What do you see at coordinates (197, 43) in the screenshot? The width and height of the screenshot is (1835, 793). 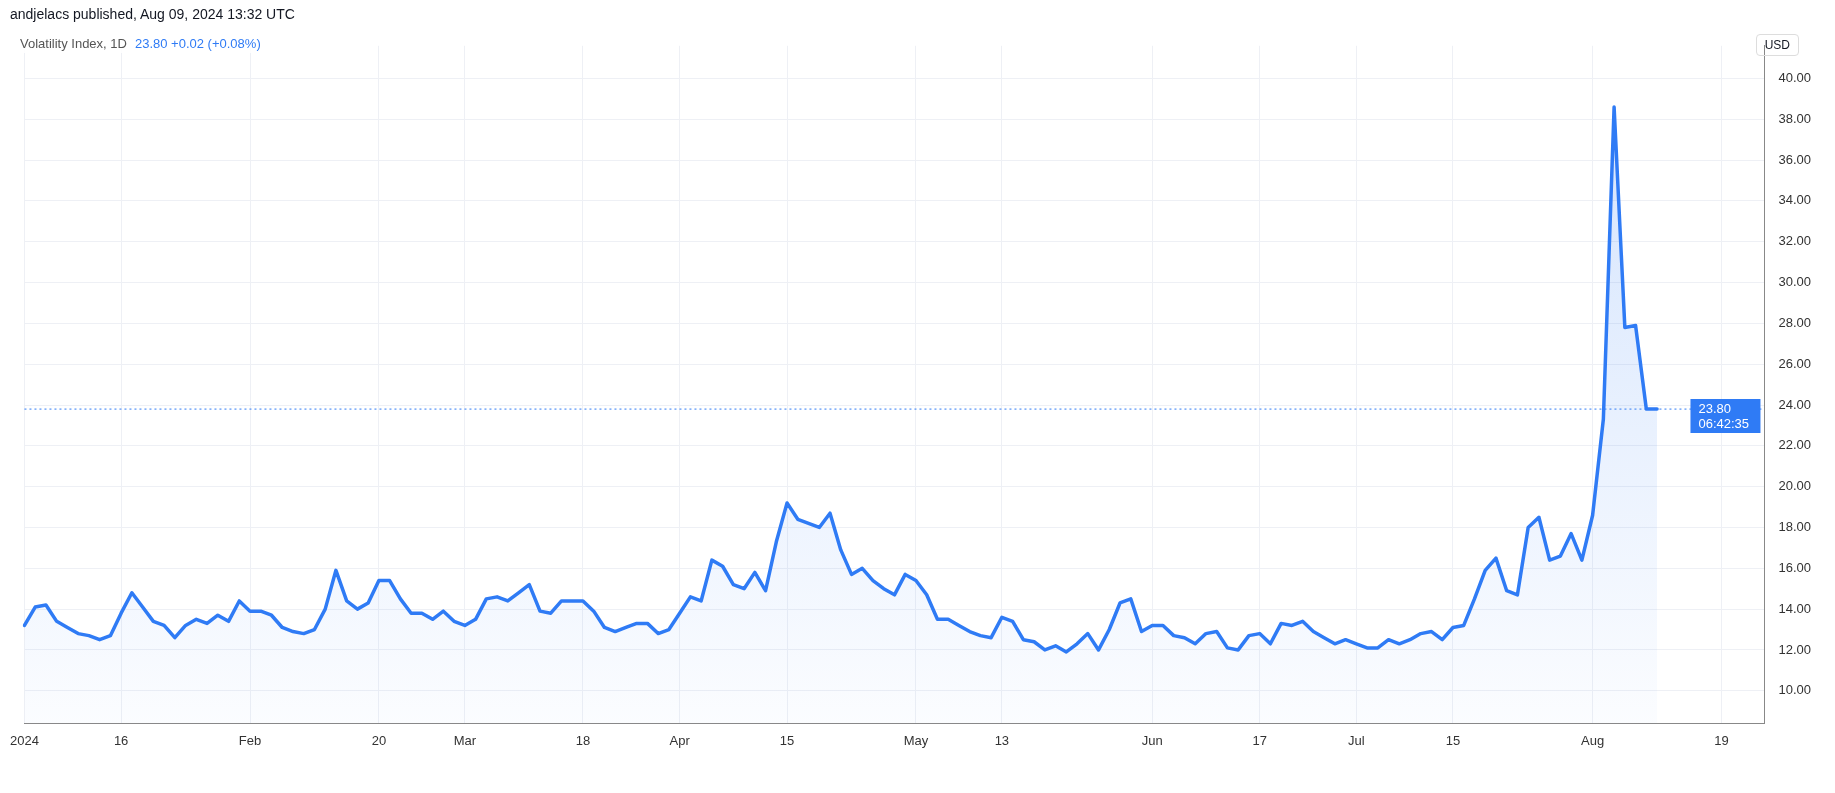 I see `chart-subtitle: 23.80 +0.02 (+0.08%)` at bounding box center [197, 43].